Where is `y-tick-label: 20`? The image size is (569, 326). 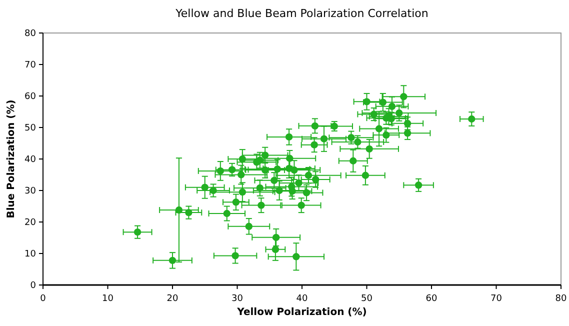
y-tick-label: 20 is located at coordinates (30, 223).